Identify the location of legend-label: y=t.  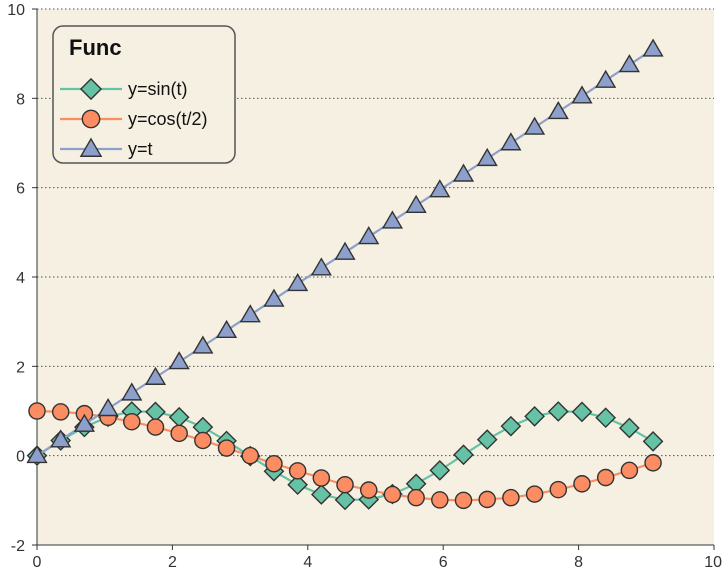
(140, 149).